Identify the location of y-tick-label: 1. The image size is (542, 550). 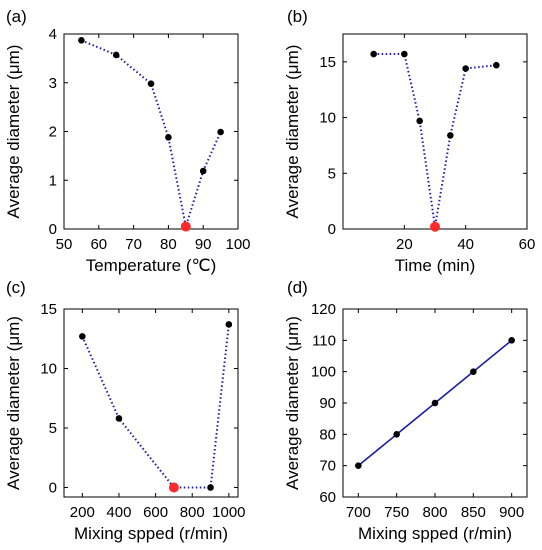
(53, 180).